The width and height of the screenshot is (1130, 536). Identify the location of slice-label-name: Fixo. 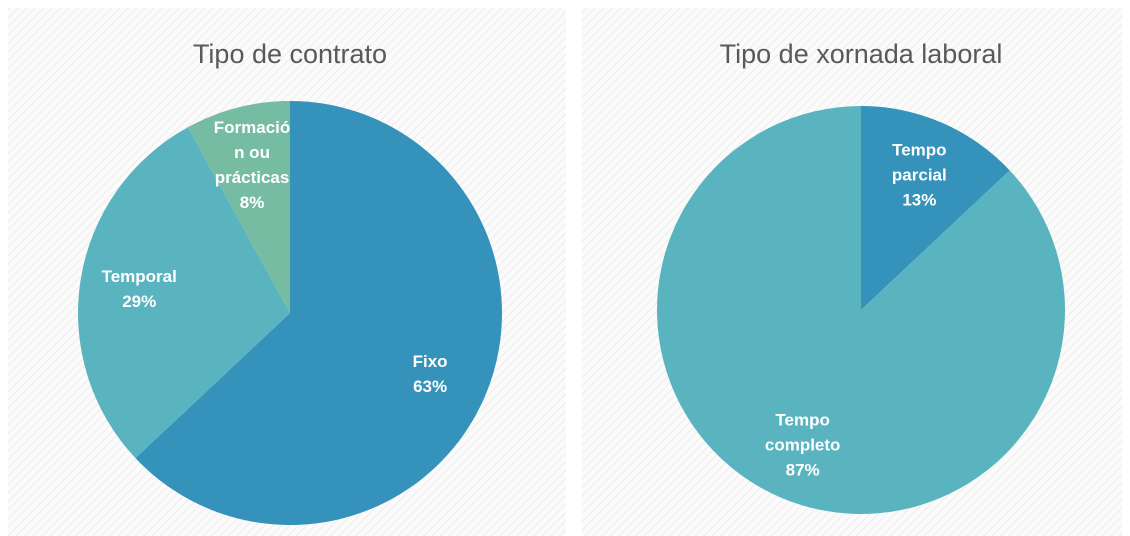
(430, 361).